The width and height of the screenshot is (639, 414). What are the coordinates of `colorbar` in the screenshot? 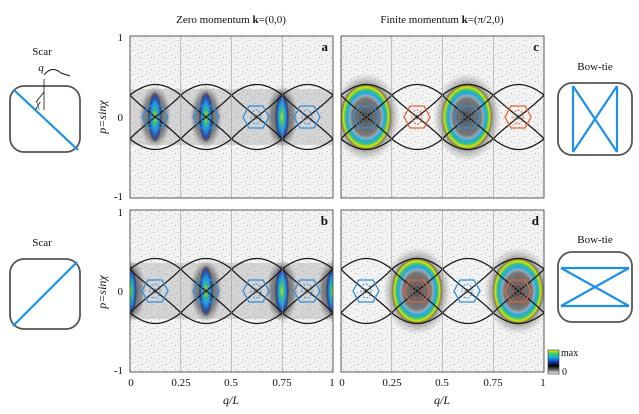 It's located at (553, 362).